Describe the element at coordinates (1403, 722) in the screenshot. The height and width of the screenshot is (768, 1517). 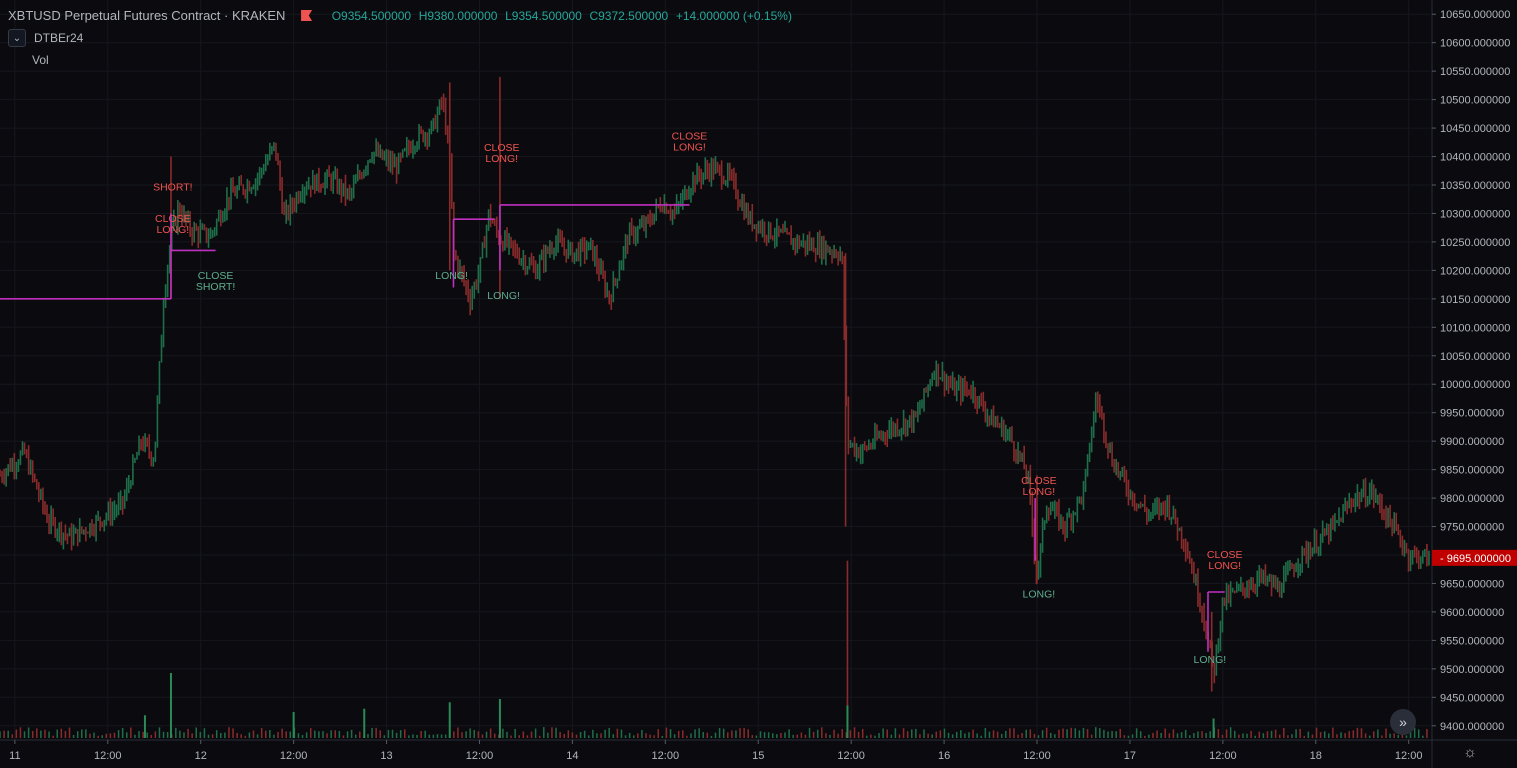
I see `scroll-to-realtime-button: »` at that location.